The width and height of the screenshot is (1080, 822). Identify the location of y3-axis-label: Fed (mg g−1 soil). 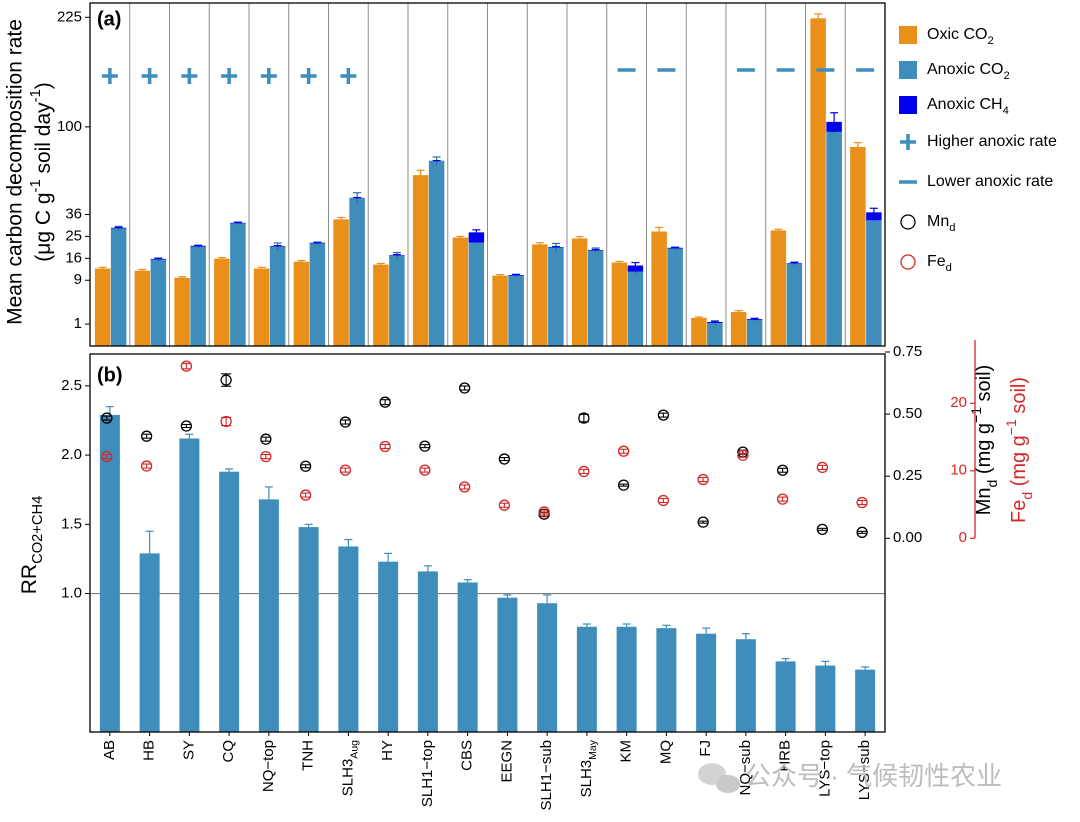
(1019, 450).